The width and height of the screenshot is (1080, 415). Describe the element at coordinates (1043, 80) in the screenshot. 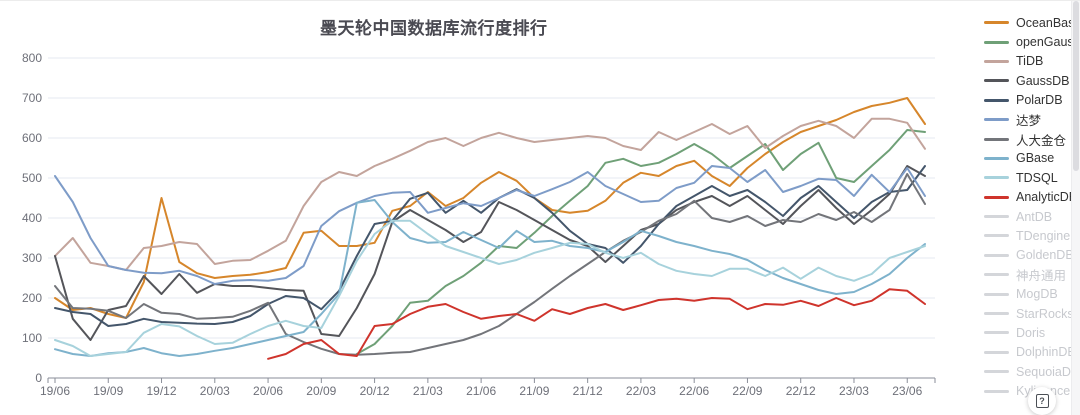

I see `legend-label: GaussDB` at that location.